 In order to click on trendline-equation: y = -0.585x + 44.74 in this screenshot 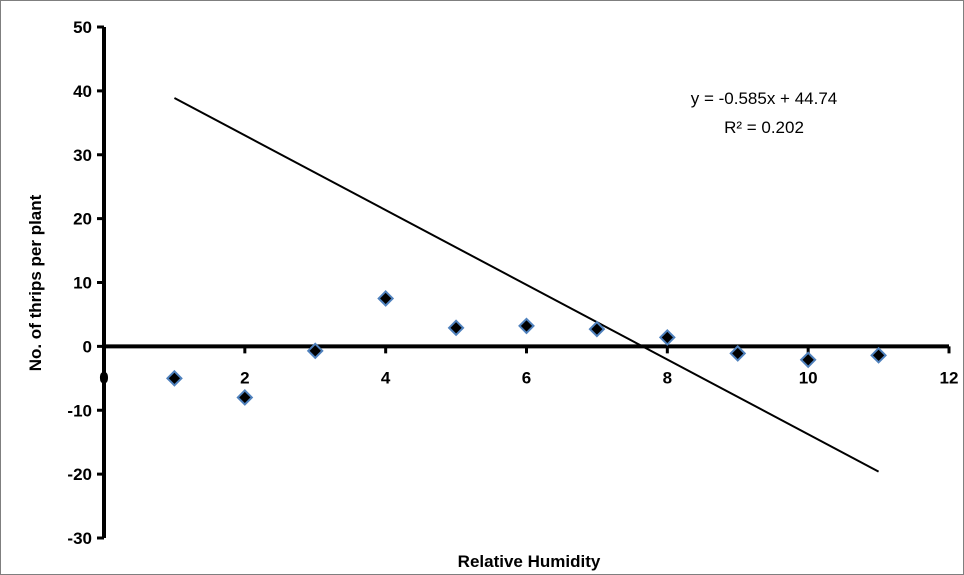, I will do `click(764, 98)`.